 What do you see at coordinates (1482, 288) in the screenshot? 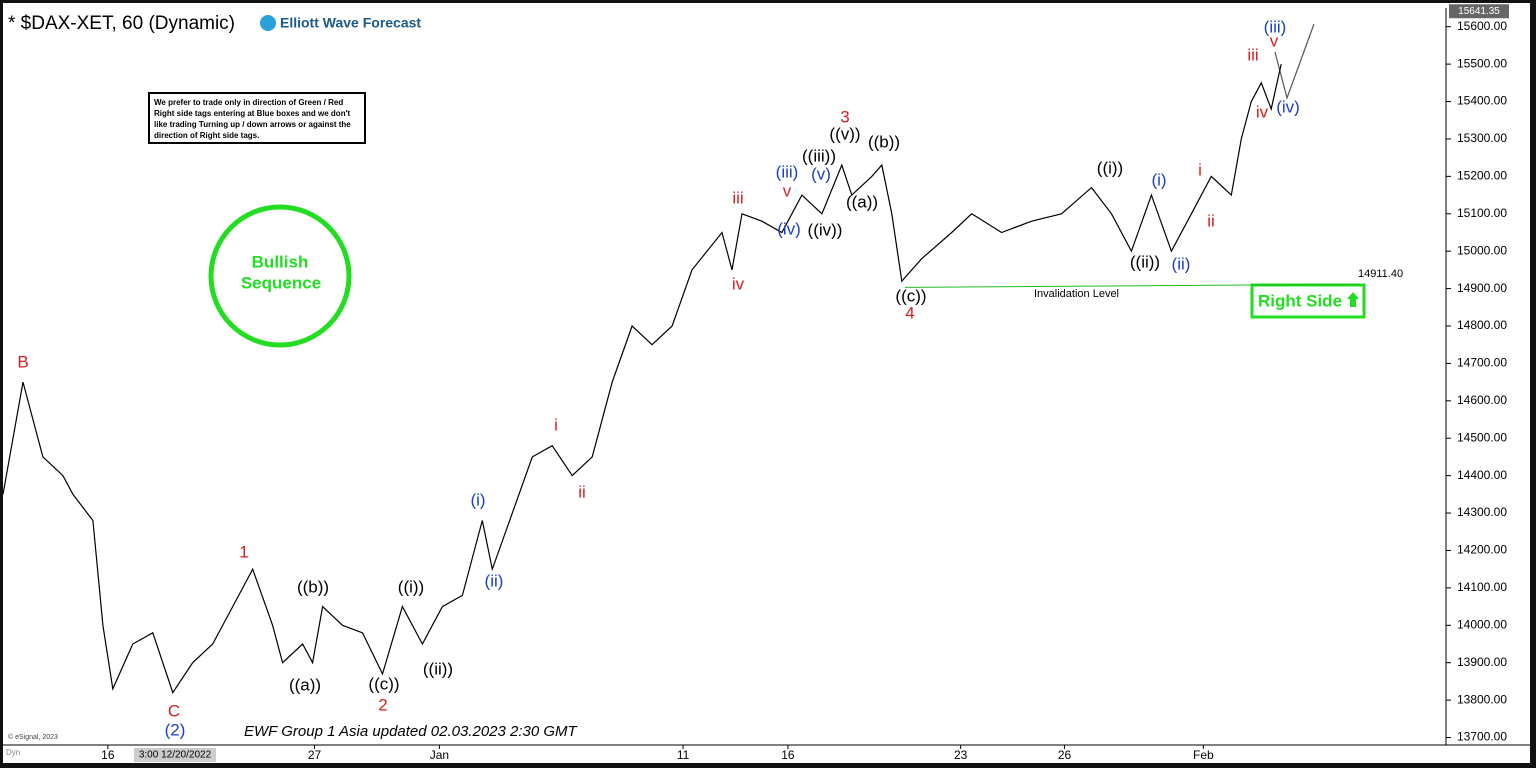
I see `y-tick-label: 14900.00` at bounding box center [1482, 288].